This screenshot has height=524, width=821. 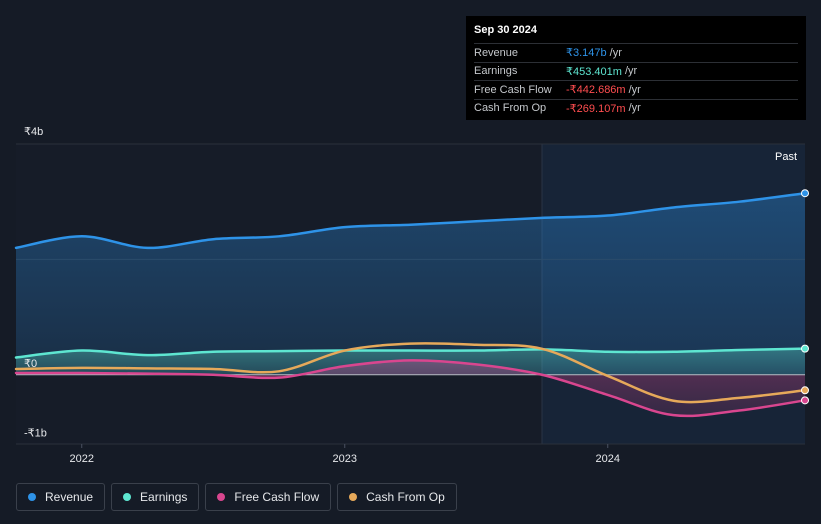 I want to click on series-end-point-cash-from-op, so click(x=805, y=390).